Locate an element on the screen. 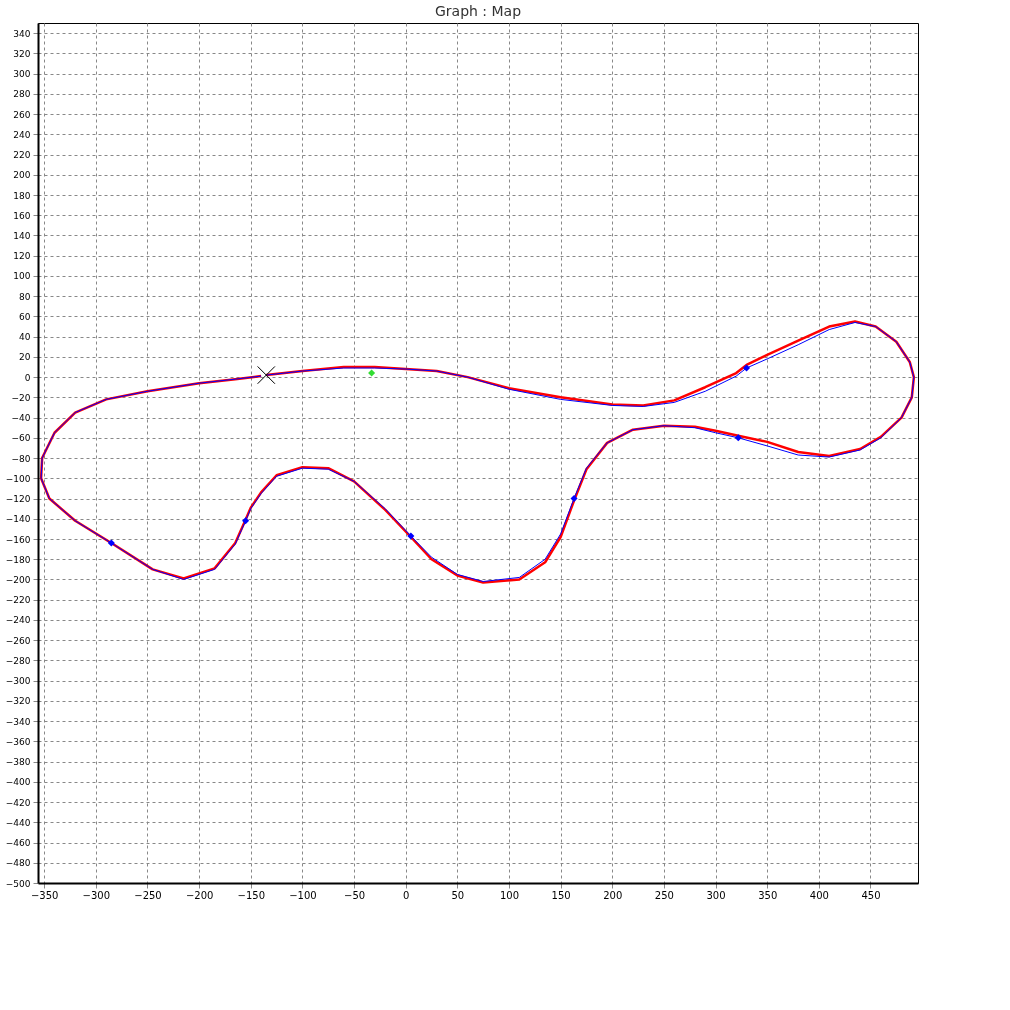 Image resolution: width=1010 pixels, height=1010 pixels. y-tick-label: −460 is located at coordinates (18, 843).